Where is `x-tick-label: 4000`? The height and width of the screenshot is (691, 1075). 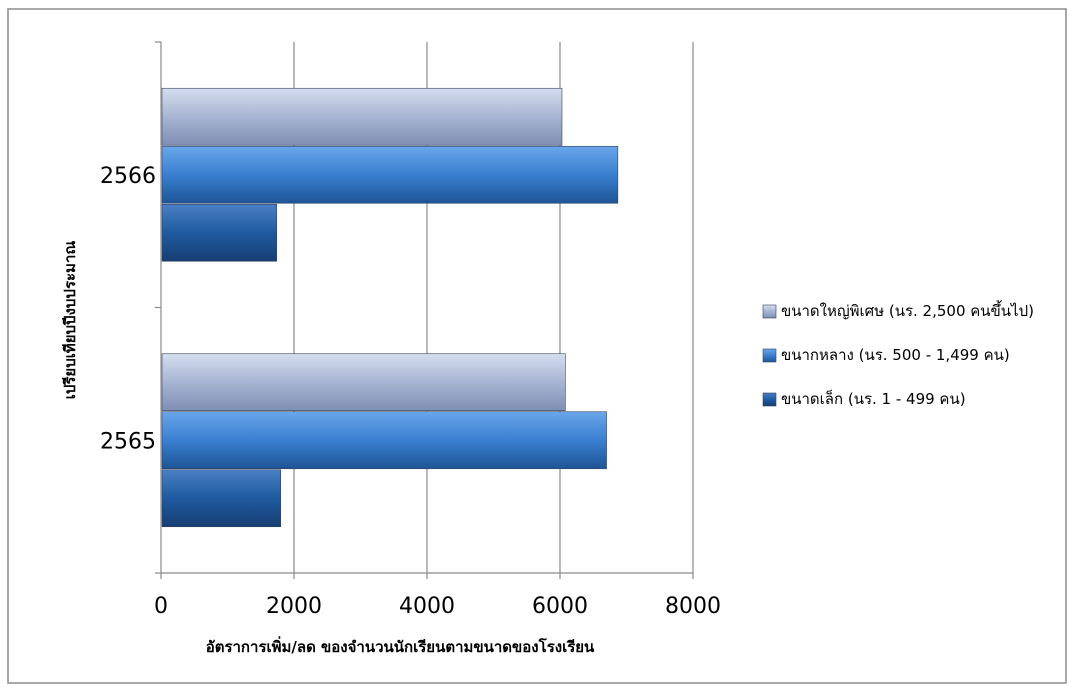 x-tick-label: 4000 is located at coordinates (427, 606).